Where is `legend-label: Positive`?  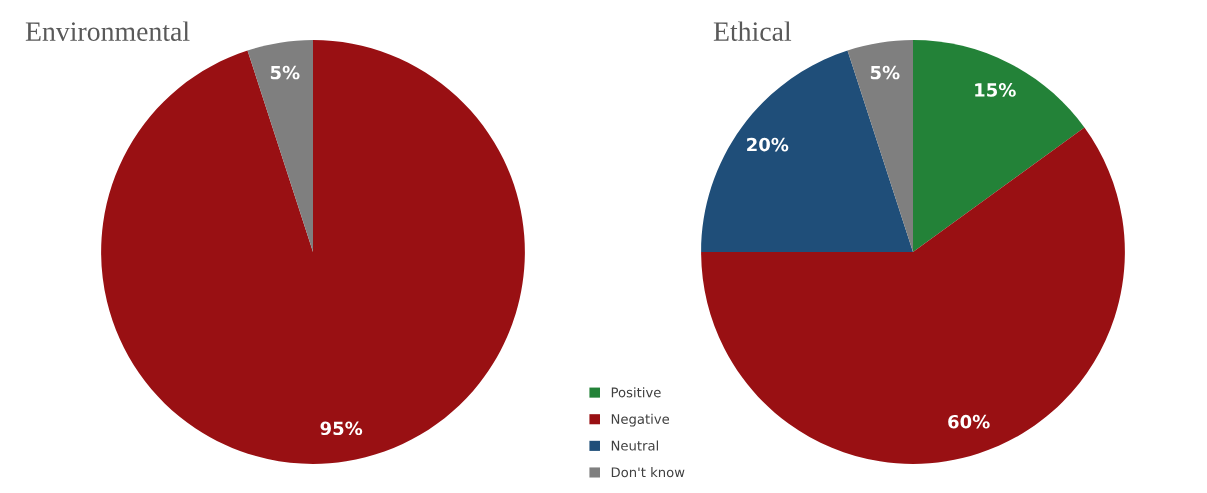
legend-label: Positive is located at coordinates (636, 392).